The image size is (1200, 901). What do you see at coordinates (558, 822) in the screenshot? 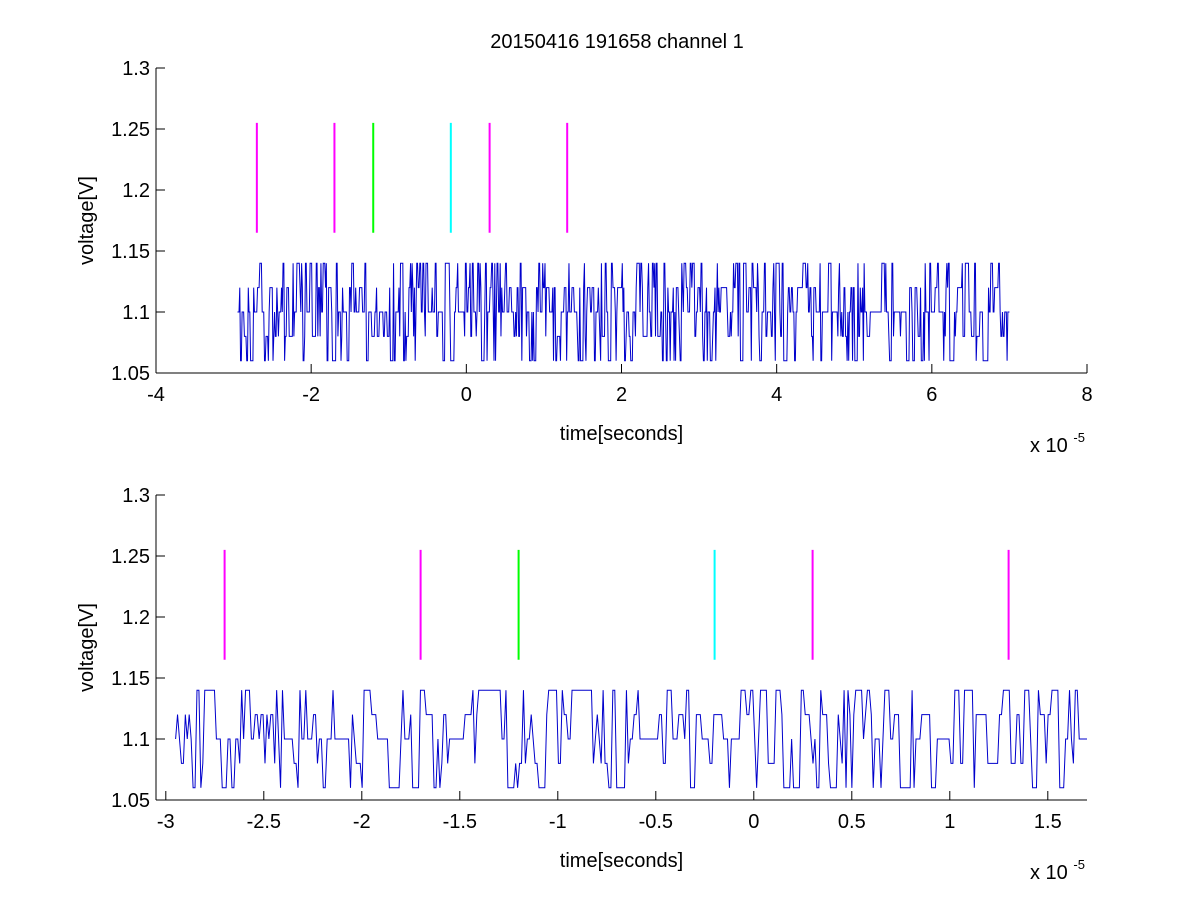
I see `bottom-x-tick-label: -1` at bounding box center [558, 822].